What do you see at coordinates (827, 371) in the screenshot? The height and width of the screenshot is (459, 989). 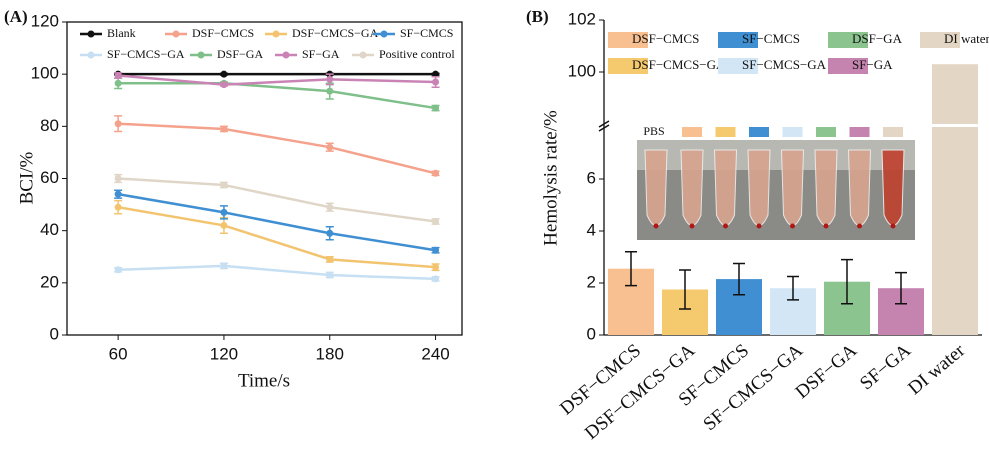 I see `x-tick-label: DSF−GA` at bounding box center [827, 371].